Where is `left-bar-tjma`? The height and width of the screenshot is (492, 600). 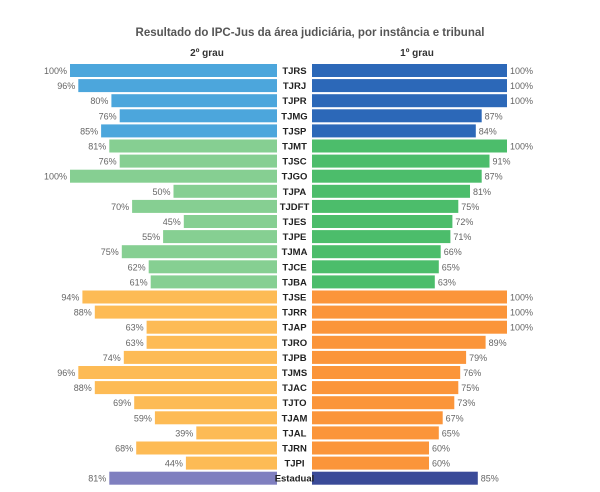 left-bar-tjma is located at coordinates (199, 252).